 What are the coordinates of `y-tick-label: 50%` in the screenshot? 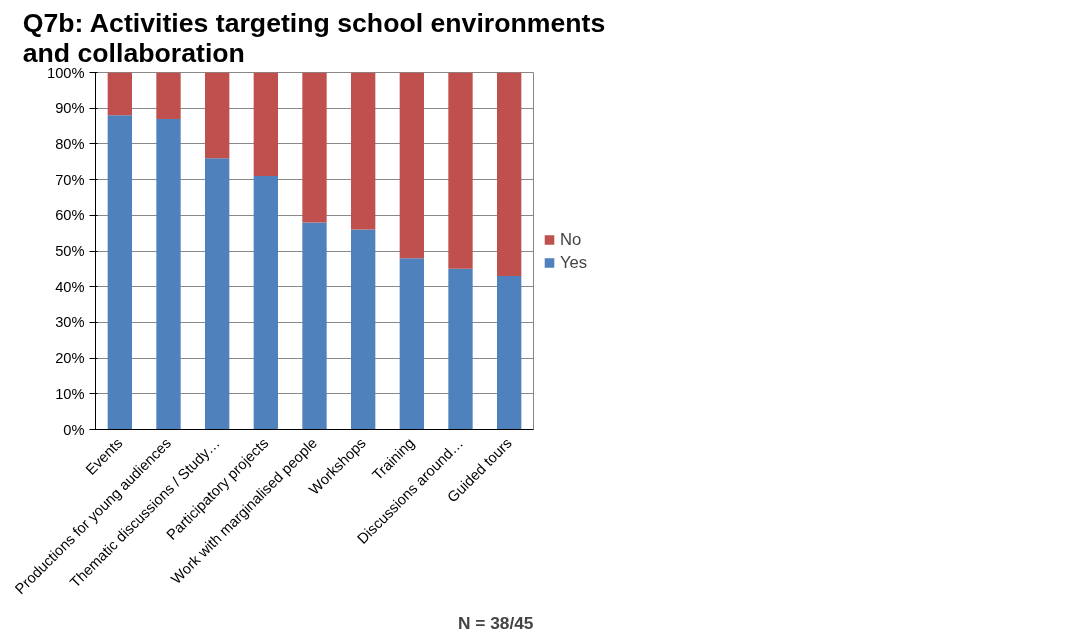 It's located at (70, 251).